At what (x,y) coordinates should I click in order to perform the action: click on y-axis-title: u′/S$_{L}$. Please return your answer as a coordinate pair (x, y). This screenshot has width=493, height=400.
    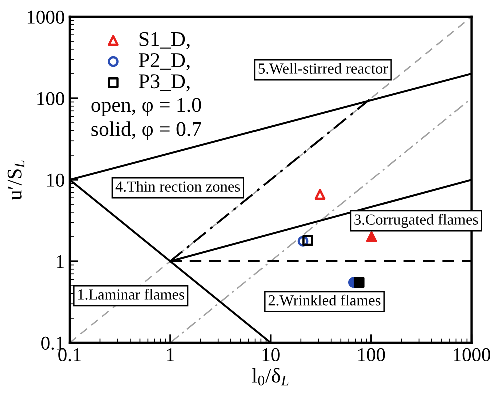
    Looking at the image, I should click on (16, 180).